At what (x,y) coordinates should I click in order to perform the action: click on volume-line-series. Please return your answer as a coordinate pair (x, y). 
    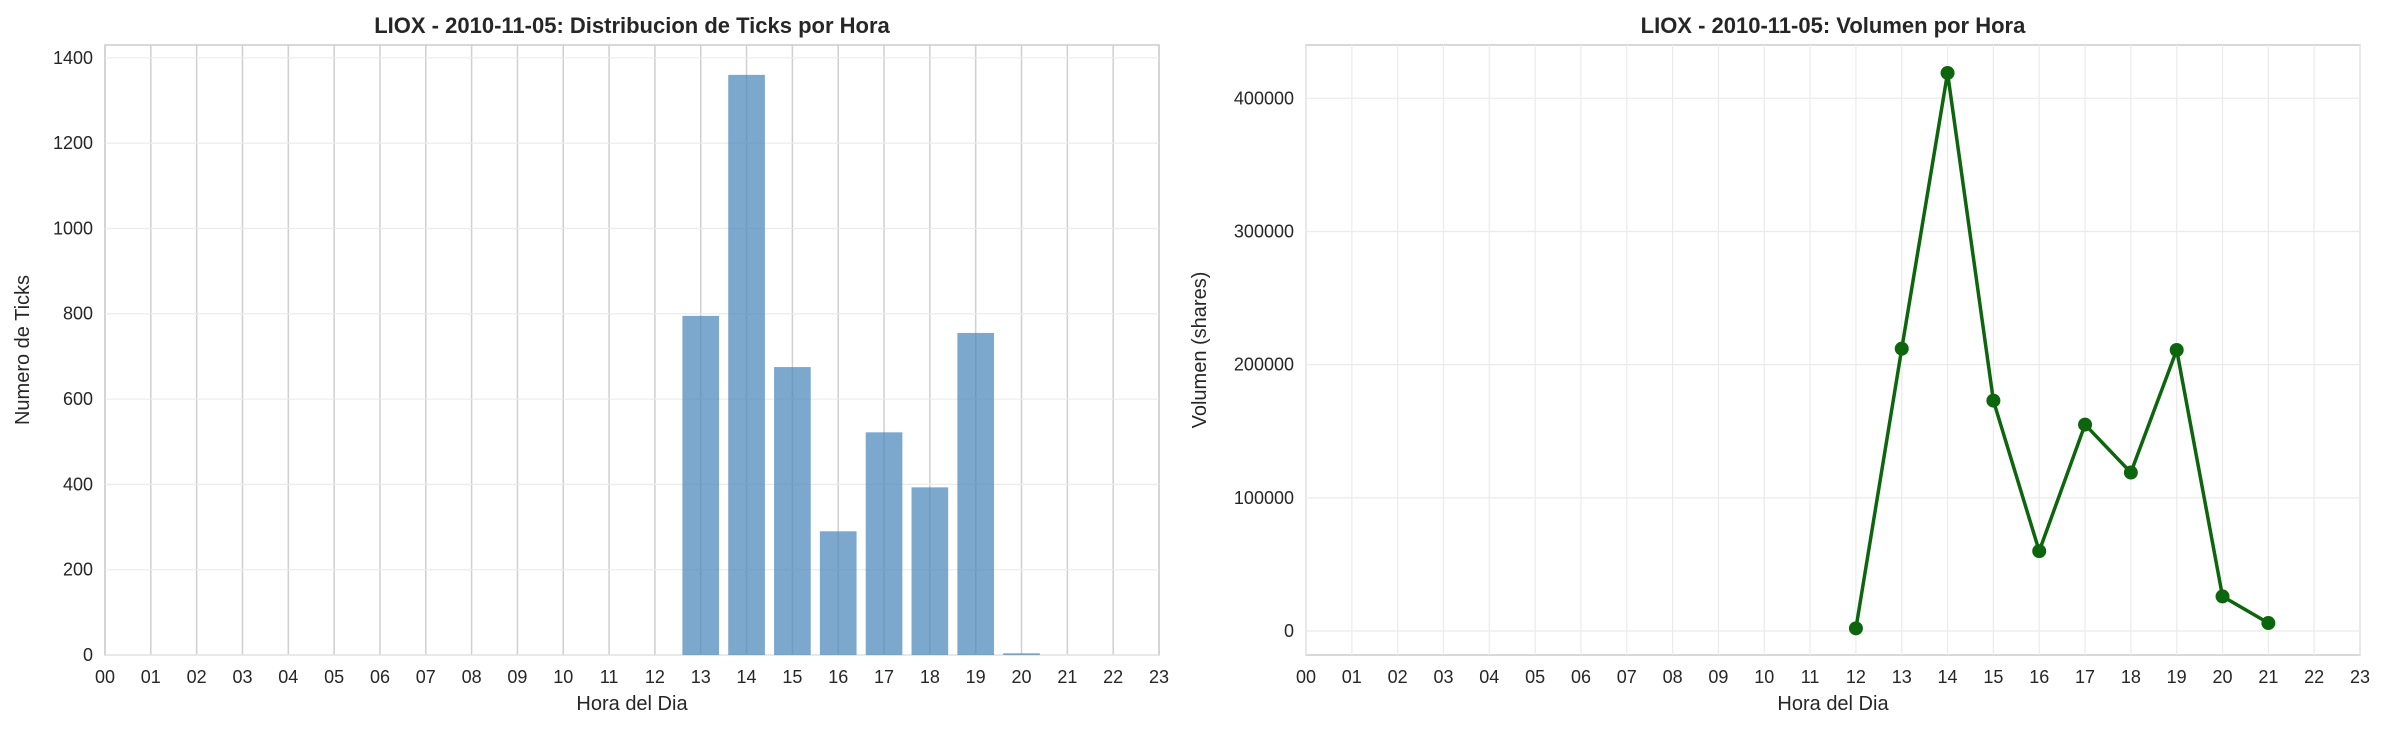
    Looking at the image, I should click on (2062, 350).